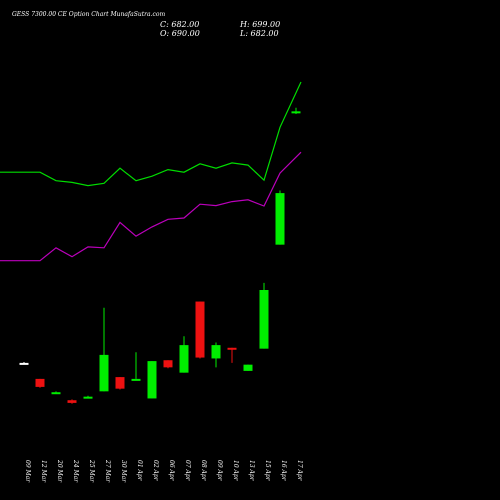 The image size is (500, 500). Describe the element at coordinates (251, 471) in the screenshot. I see `x-tick-label: 13 Apr` at that location.